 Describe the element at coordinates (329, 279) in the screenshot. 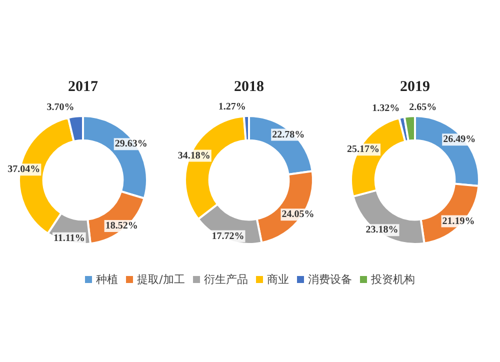

I see `legend-label: 消费设备` at that location.